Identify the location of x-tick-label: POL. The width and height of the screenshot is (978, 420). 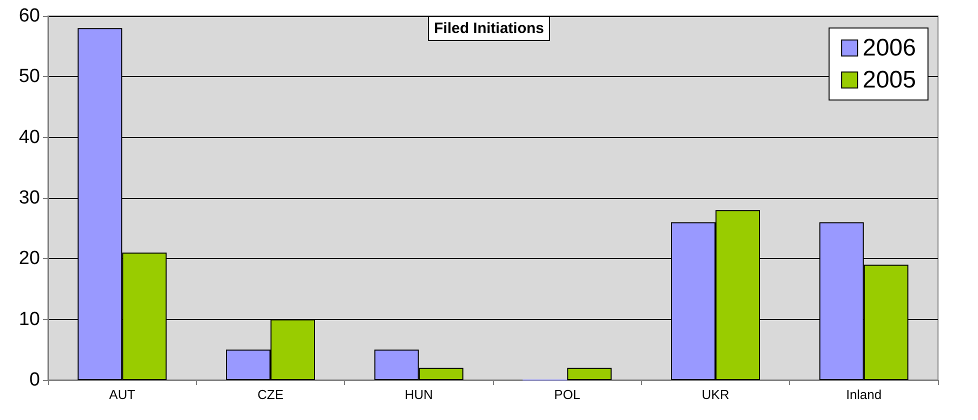
(567, 394).